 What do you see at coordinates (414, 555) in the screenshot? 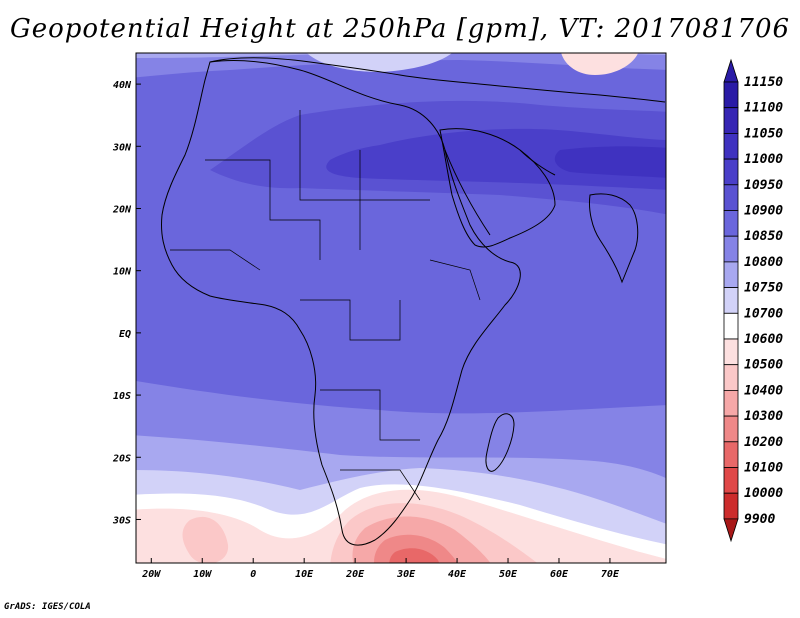
I see `field-band-10200-south` at bounding box center [414, 555].